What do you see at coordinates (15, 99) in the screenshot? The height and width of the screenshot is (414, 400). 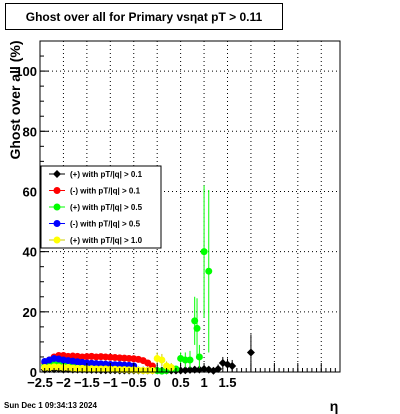 I see `y-axis-title: Ghost over all (%)` at bounding box center [15, 99].